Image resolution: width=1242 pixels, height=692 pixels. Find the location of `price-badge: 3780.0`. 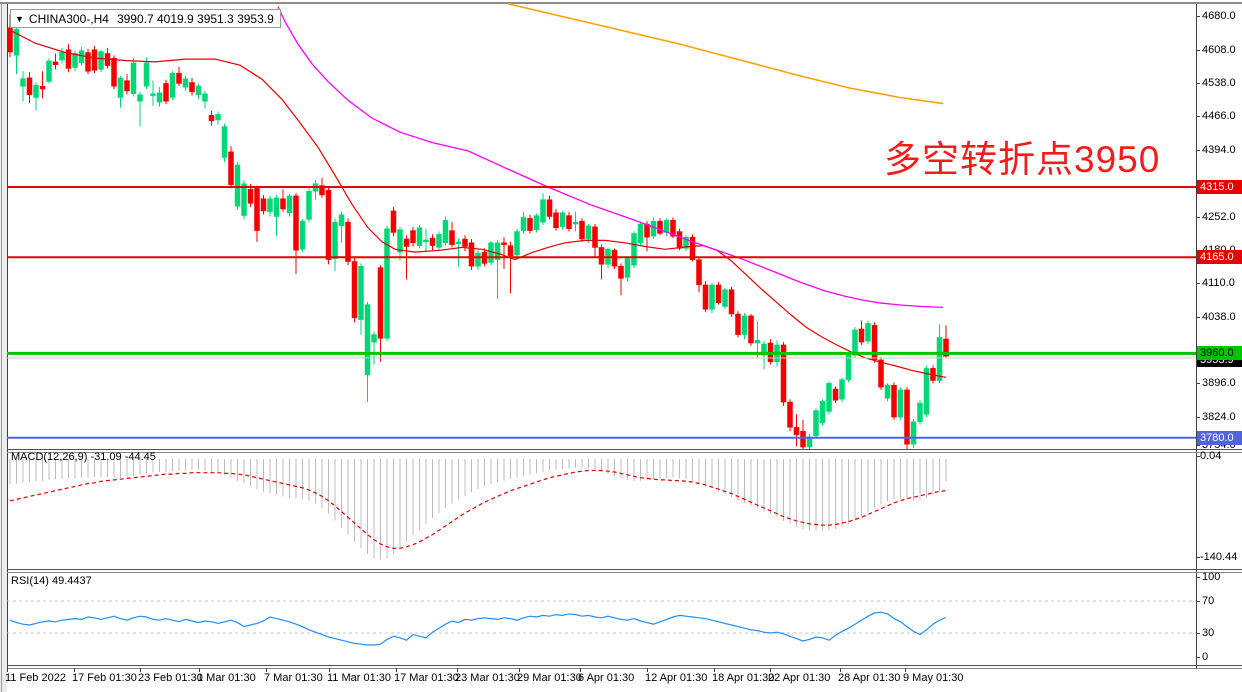

price-badge: 3780.0 is located at coordinates (1219, 438).